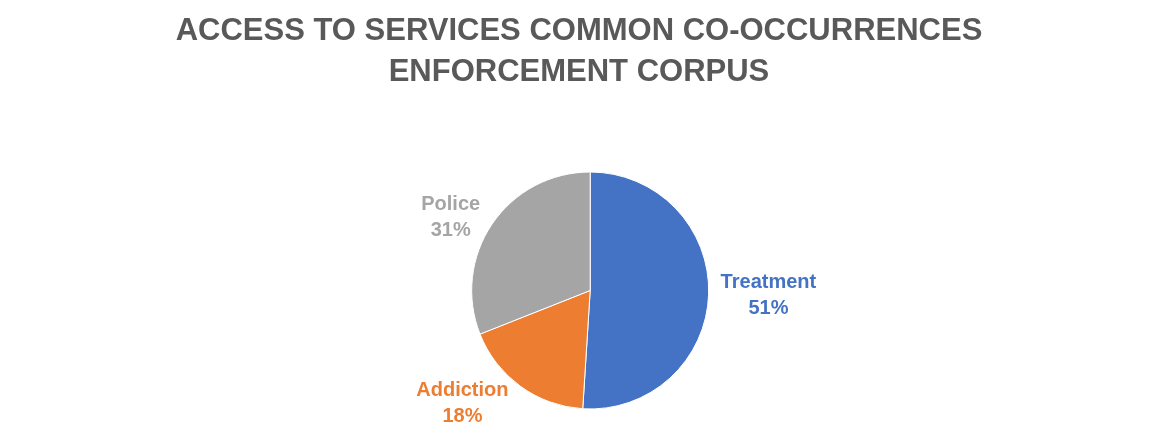  I want to click on slice-label: Treatment, so click(768, 281).